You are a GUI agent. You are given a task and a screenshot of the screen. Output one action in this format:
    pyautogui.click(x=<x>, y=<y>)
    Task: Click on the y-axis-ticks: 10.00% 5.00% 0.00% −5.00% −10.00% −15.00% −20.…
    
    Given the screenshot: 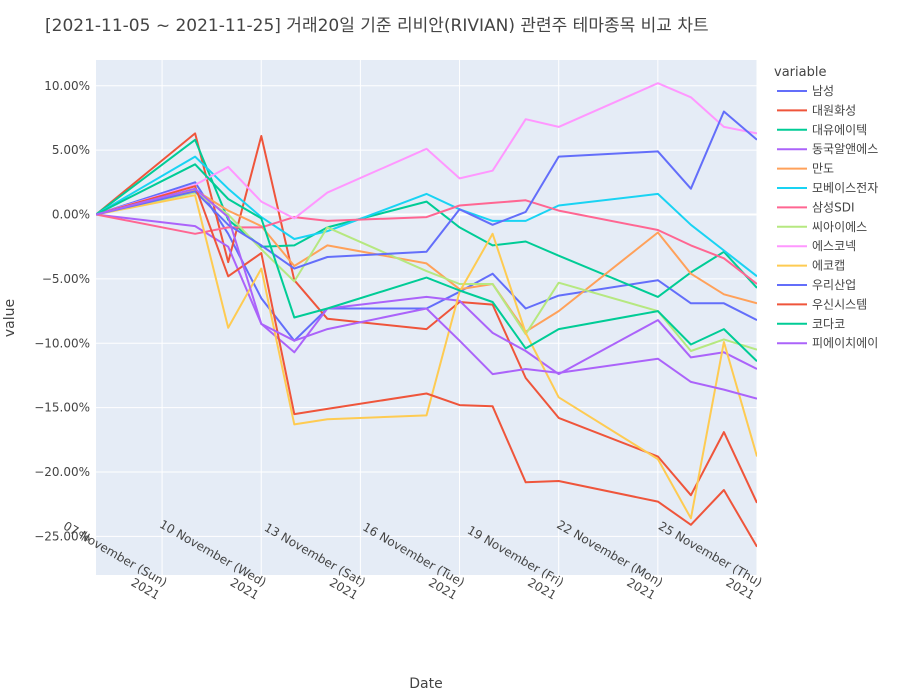 What is the action you would take?
    pyautogui.click(x=62, y=311)
    